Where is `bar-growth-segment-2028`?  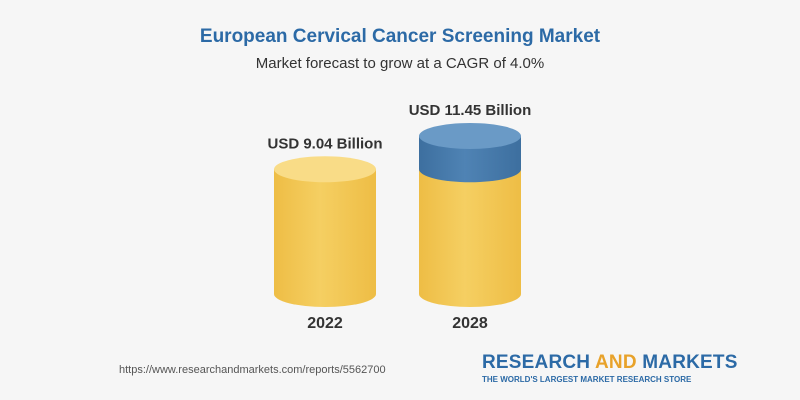
bar-growth-segment-2028 is located at coordinates (470, 159).